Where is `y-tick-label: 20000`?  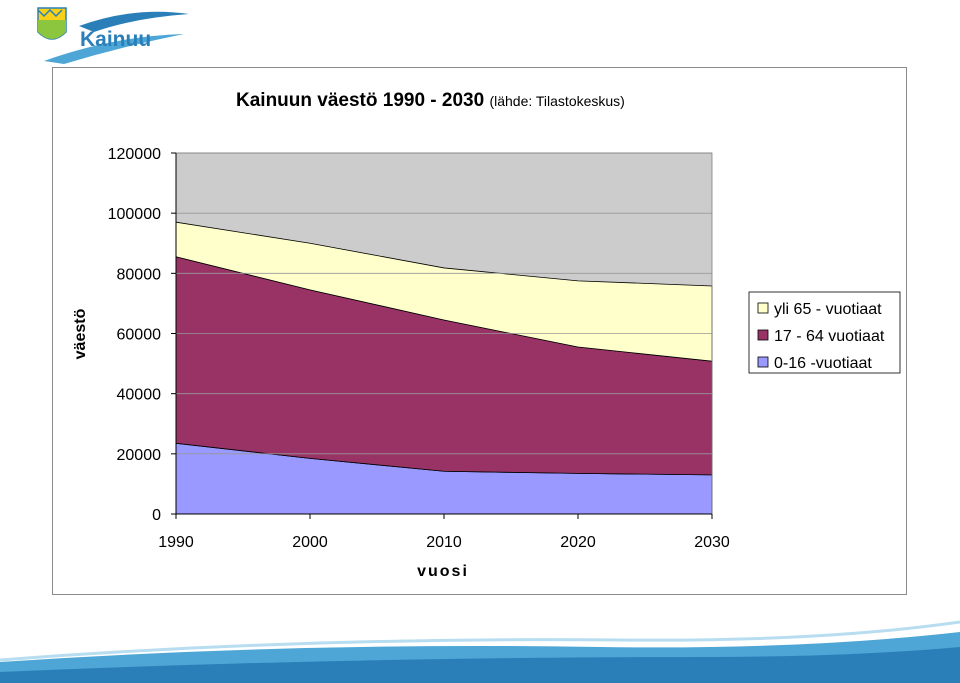
y-tick-label: 20000 is located at coordinates (139, 455).